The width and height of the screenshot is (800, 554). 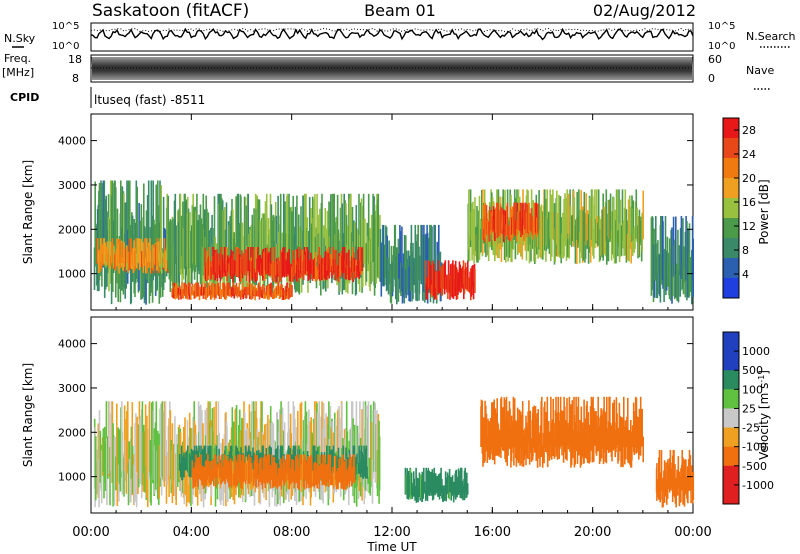 I want to click on freq-unit-label: [MHz], so click(x=18, y=72).